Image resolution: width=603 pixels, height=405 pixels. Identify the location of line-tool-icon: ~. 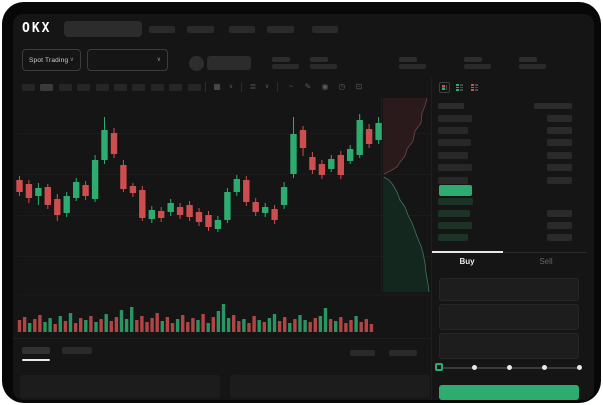
(291, 86).